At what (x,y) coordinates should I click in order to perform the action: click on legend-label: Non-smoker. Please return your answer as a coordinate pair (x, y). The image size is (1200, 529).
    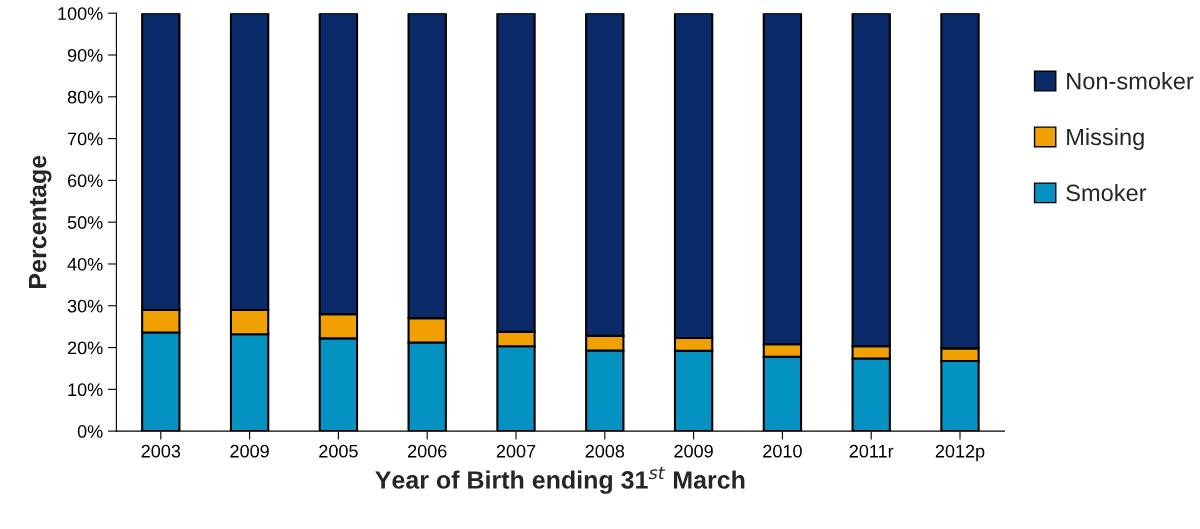
    Looking at the image, I should click on (1130, 81).